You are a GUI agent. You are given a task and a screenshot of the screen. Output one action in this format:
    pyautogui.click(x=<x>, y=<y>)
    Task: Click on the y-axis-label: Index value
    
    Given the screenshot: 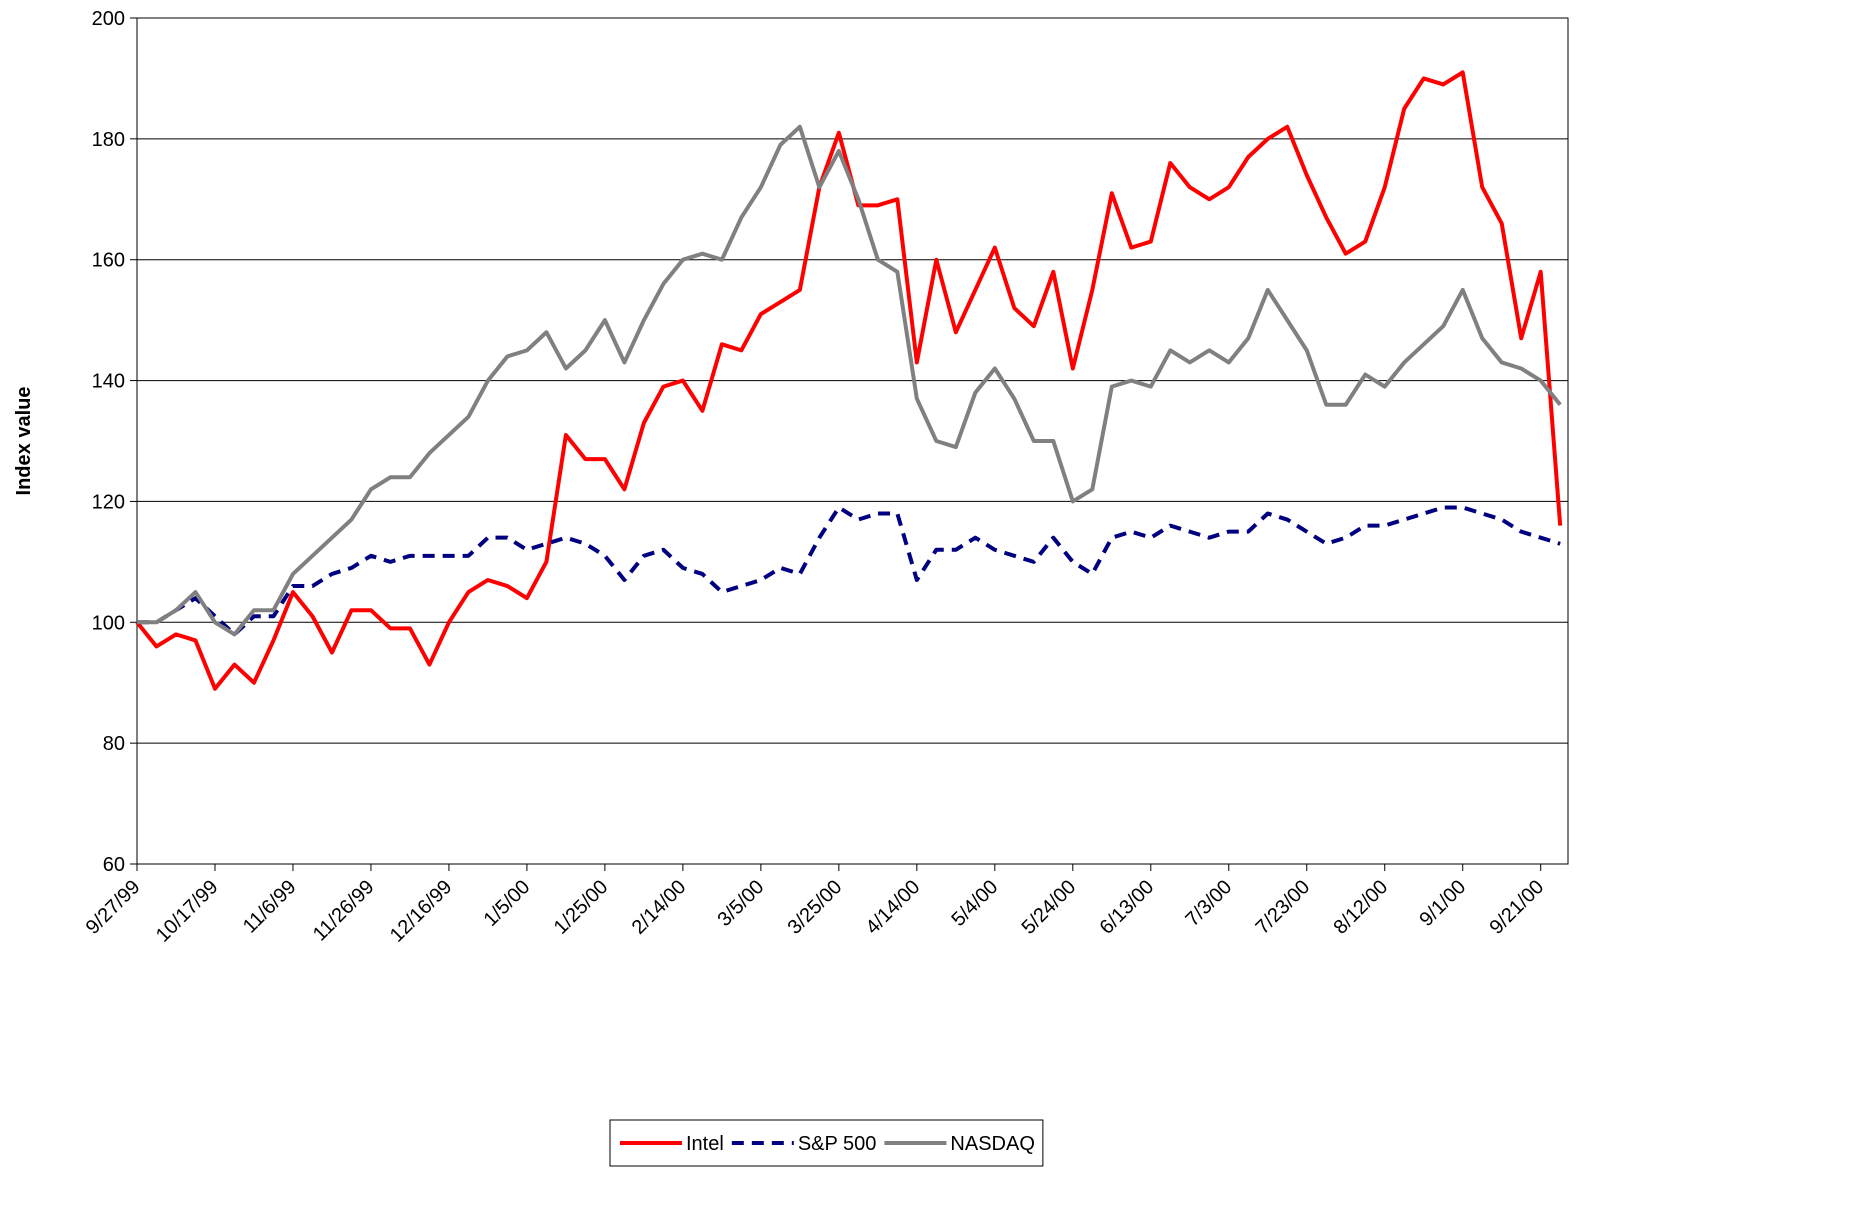 What is the action you would take?
    pyautogui.click(x=24, y=441)
    